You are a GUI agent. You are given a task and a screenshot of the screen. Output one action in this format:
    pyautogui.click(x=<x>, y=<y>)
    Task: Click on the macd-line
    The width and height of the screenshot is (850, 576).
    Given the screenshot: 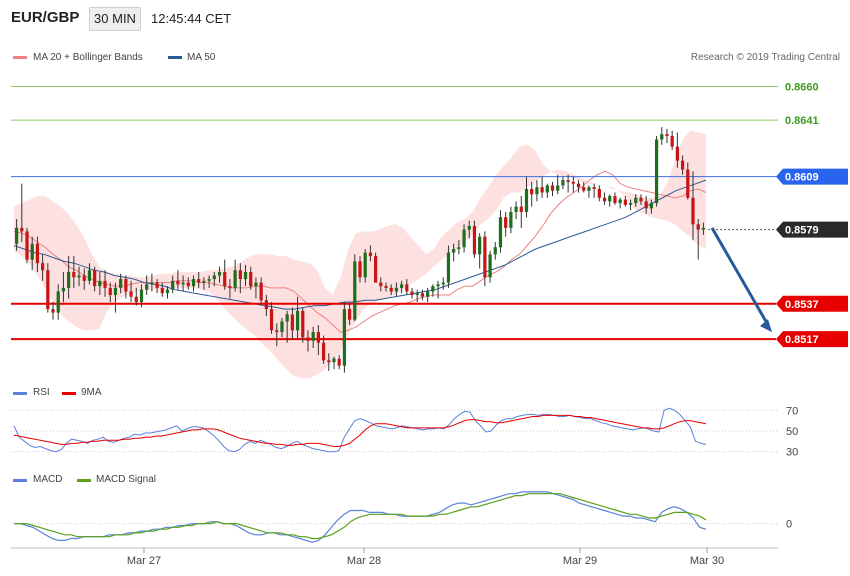 What is the action you would take?
    pyautogui.click(x=360, y=517)
    